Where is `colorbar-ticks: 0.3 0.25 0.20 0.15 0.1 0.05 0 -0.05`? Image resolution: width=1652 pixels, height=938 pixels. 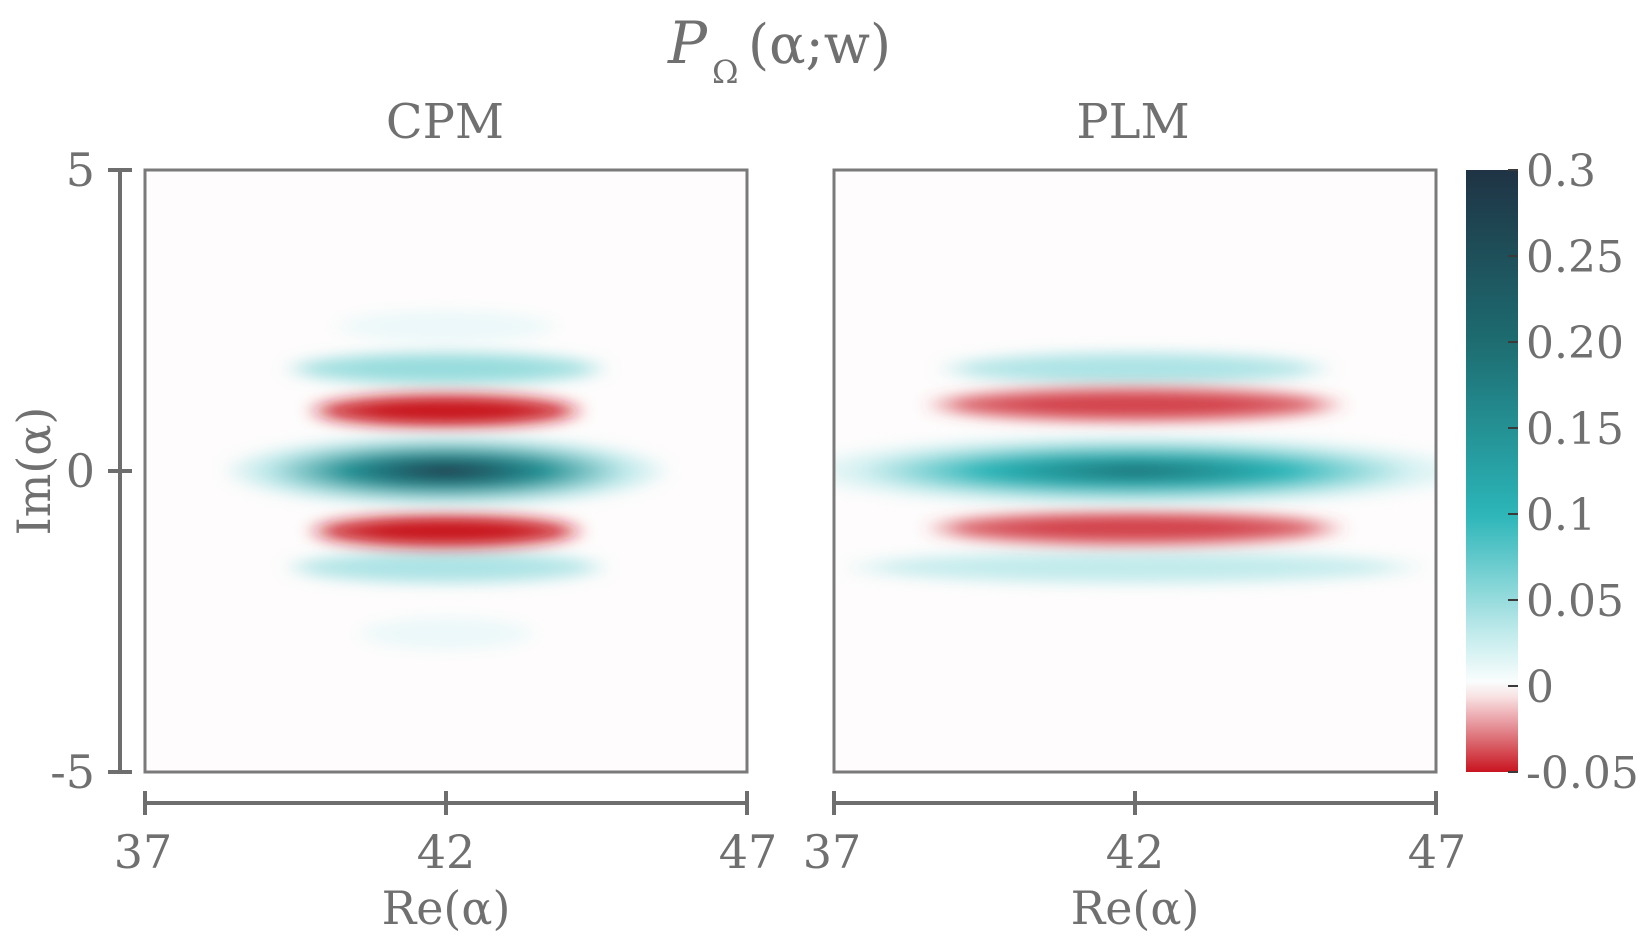 colorbar-ticks: 0.3 0.25 0.20 0.15 0.1 0.05 0 -0.05 is located at coordinates (1573, 472).